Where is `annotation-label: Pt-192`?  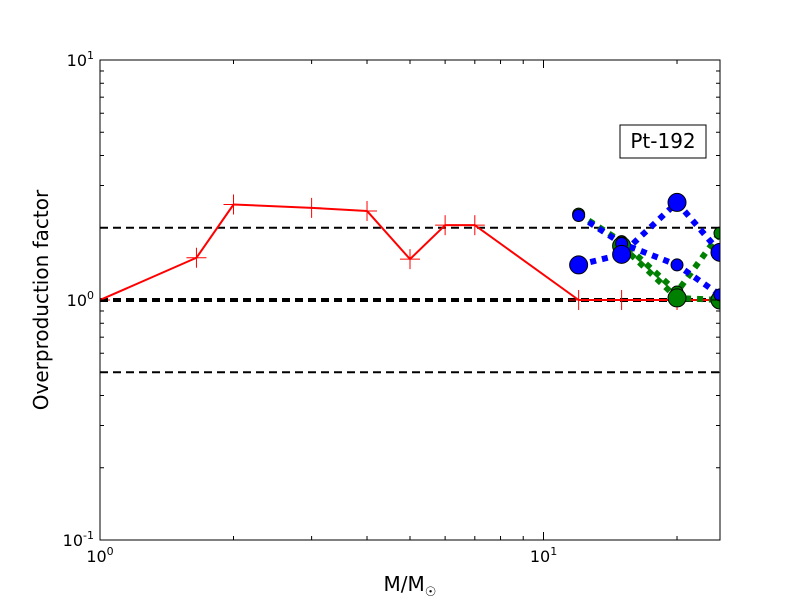 annotation-label: Pt-192 is located at coordinates (662, 141).